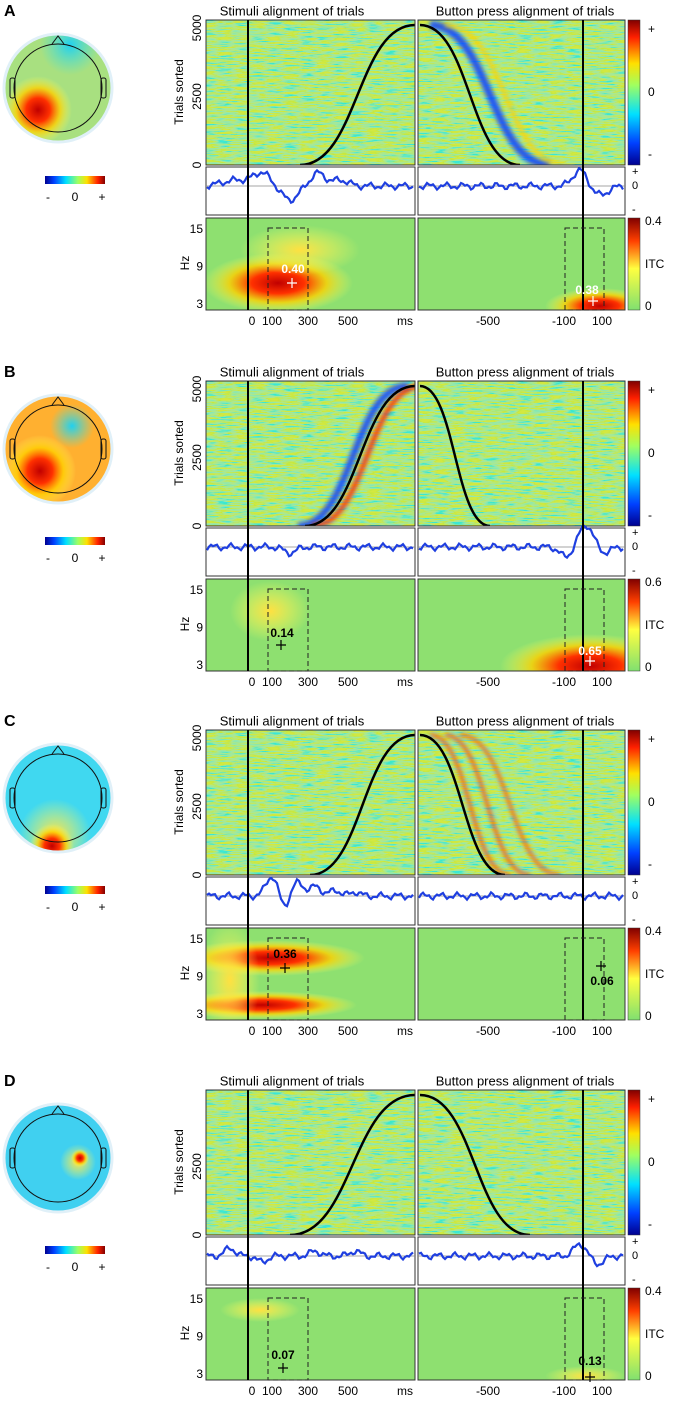 Image resolution: width=675 pixels, height=1409 pixels. I want to click on itc-colorbar, so click(634, 1334).